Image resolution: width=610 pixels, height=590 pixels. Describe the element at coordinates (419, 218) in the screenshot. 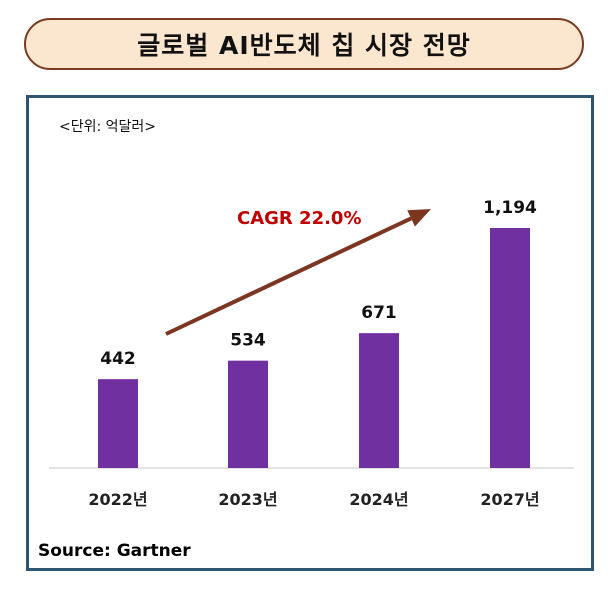

I see `trend-arrow-head` at that location.